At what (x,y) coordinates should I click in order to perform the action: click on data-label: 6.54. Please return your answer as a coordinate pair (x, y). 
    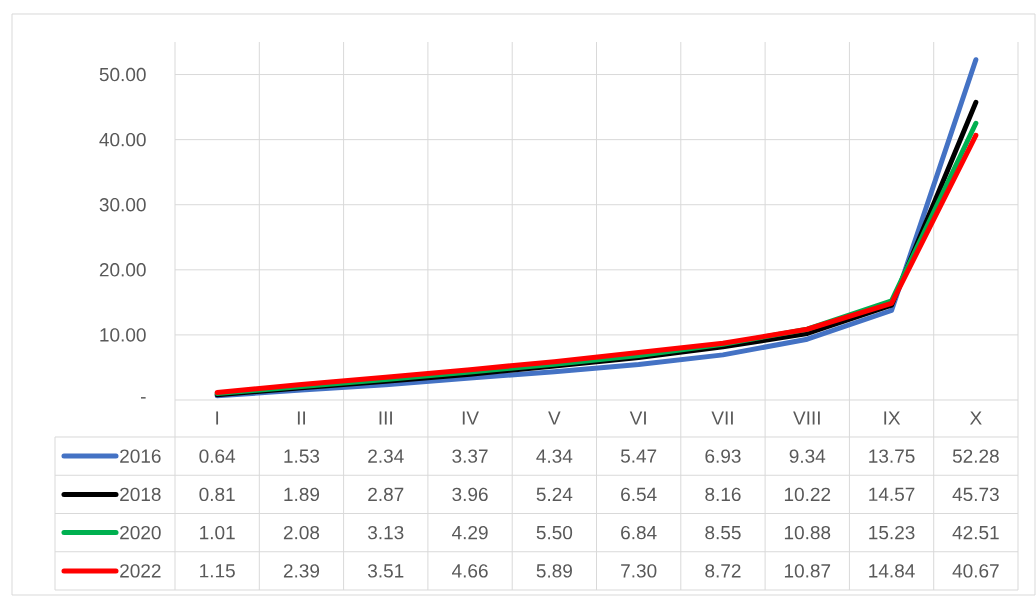
    Looking at the image, I should click on (639, 494).